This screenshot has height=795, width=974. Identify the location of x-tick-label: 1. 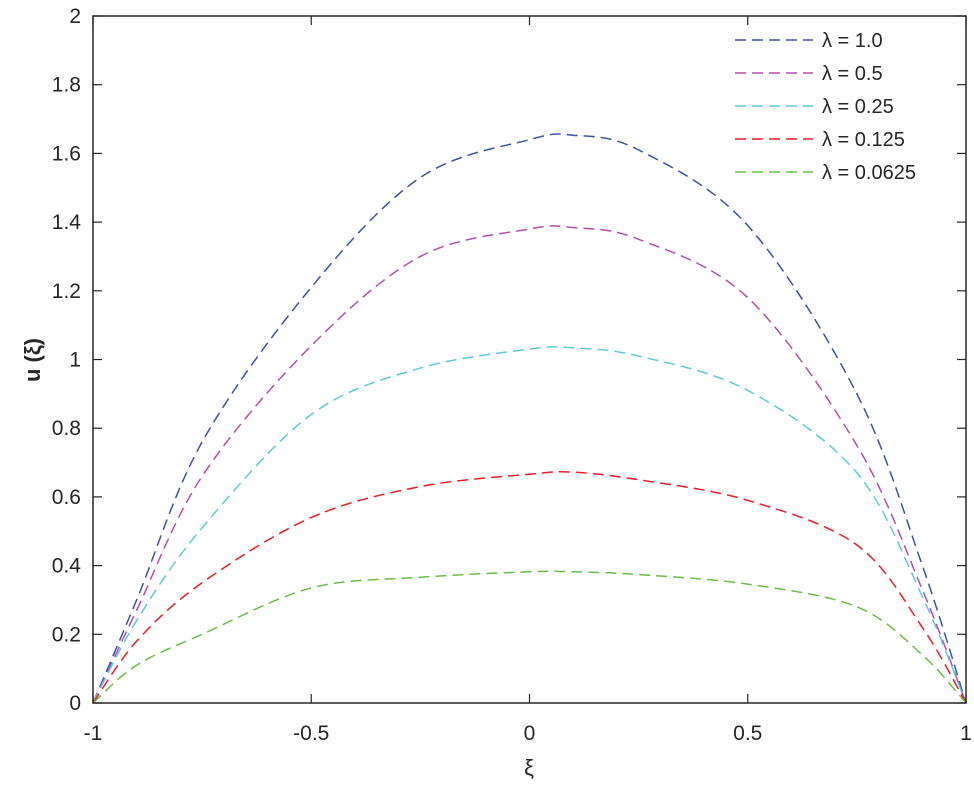
(966, 733).